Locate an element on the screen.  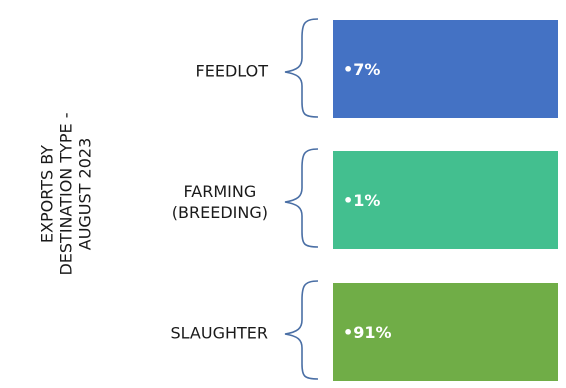
value-box-farming: •1% is located at coordinates (445, 200).